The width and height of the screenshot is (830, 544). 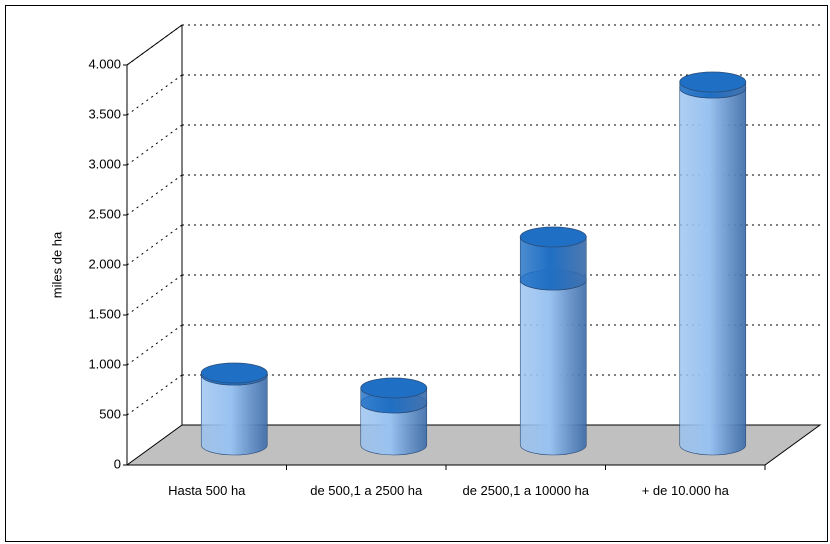 I want to click on floor, so click(x=473, y=445).